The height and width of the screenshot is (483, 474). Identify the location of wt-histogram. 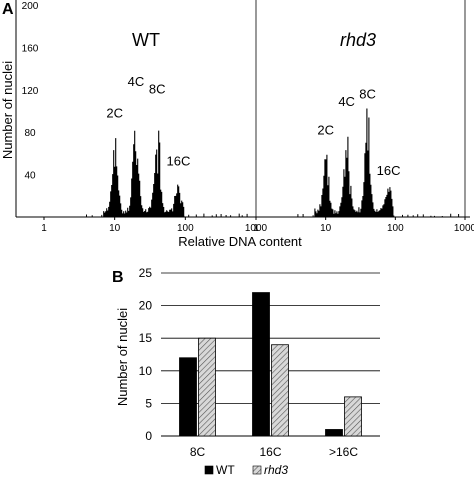
(144, 173).